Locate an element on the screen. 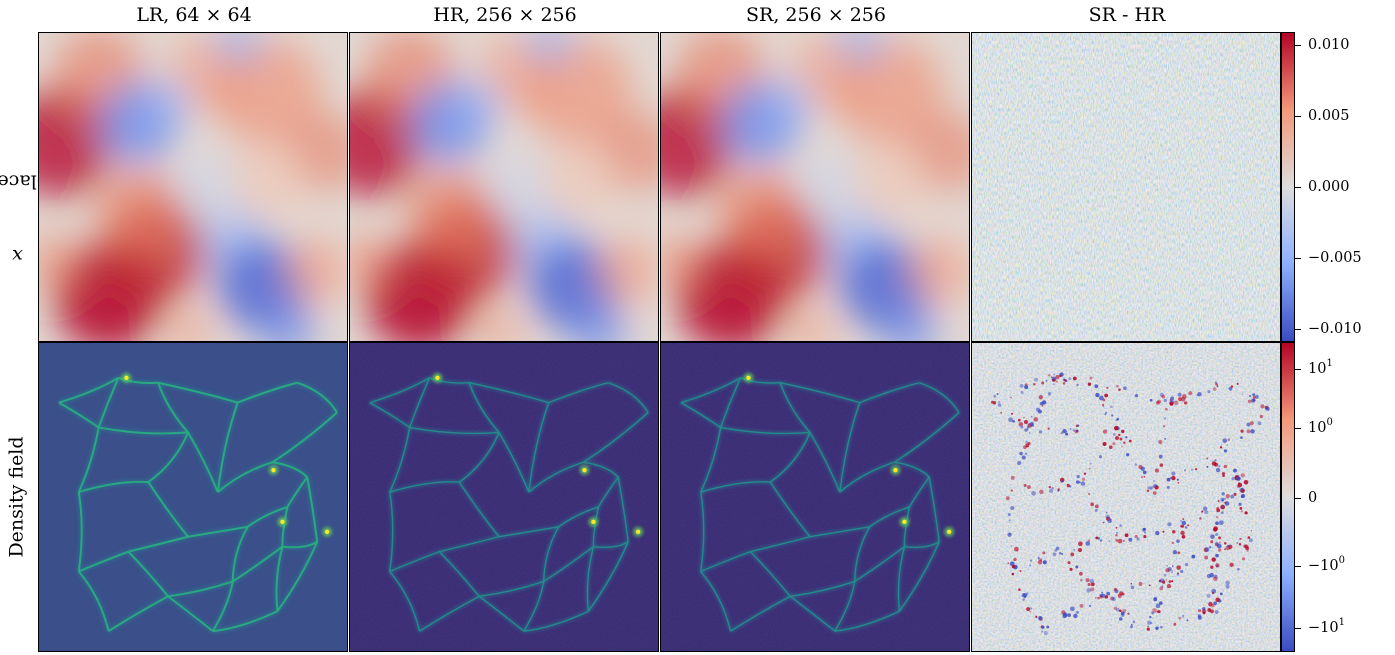 The width and height of the screenshot is (1395, 655). panel-residual-displacement is located at coordinates (1126, 187).